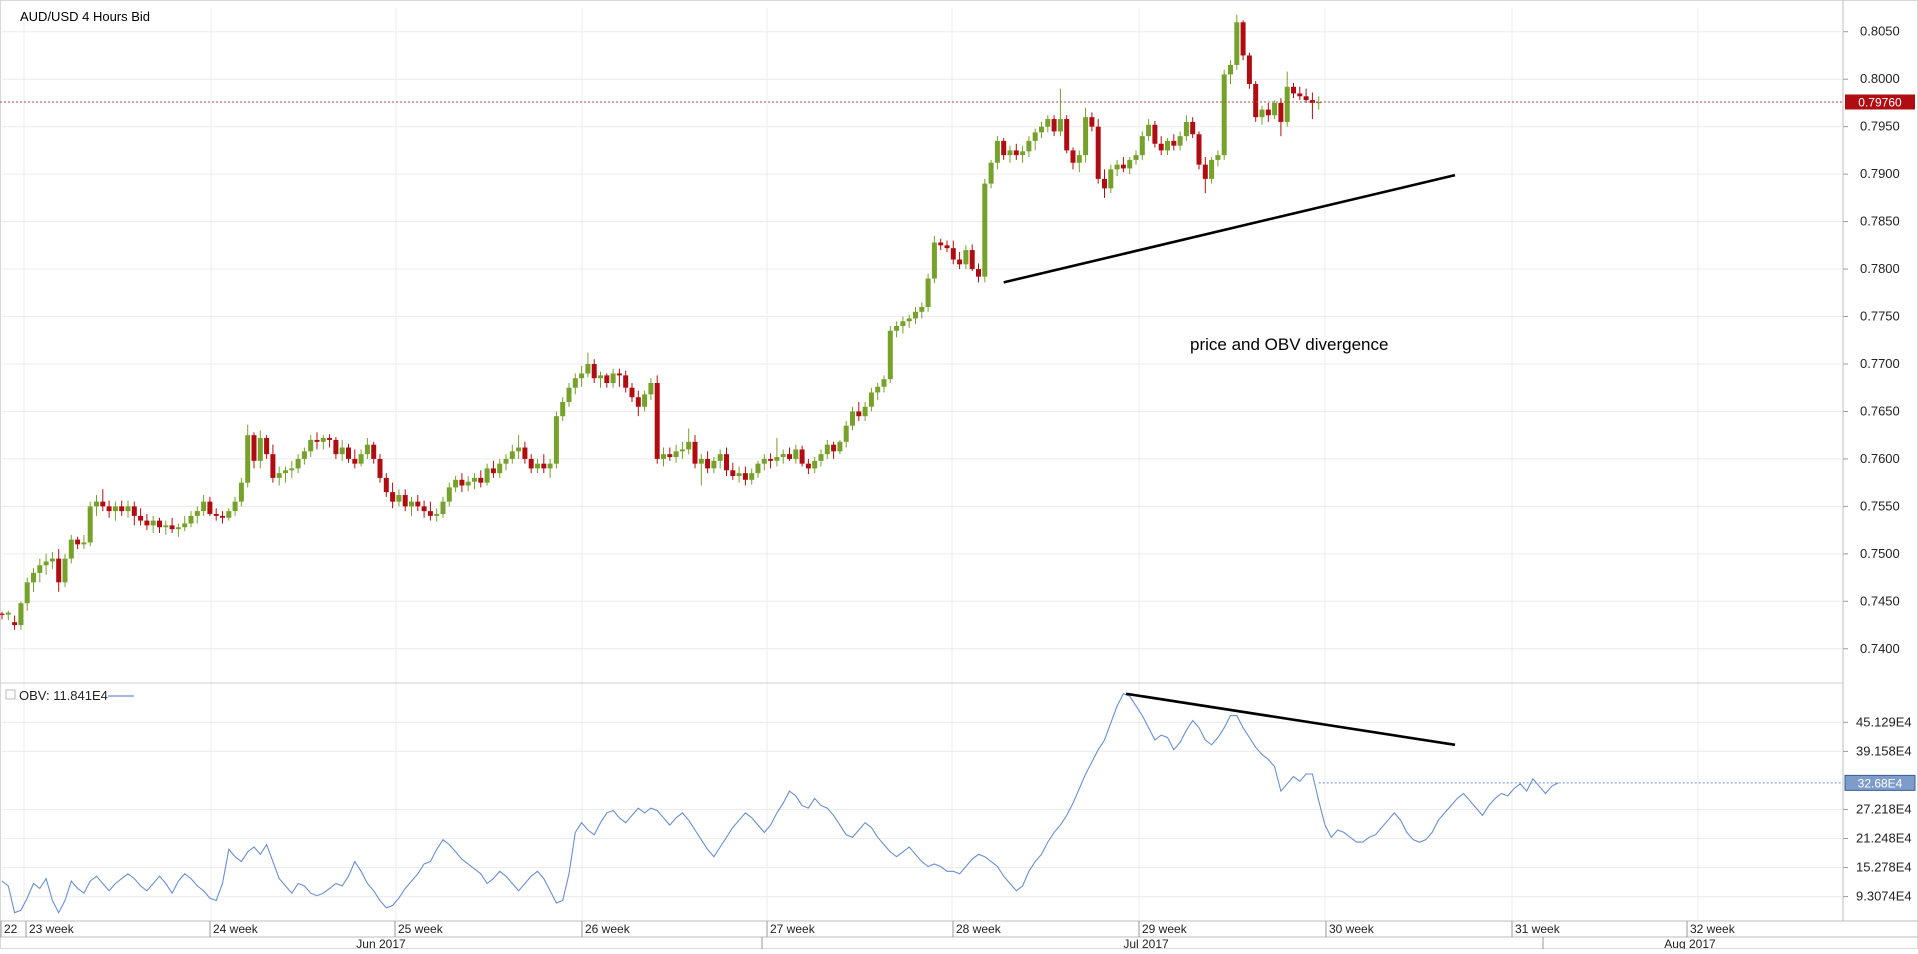  Describe the element at coordinates (10, 694) in the screenshot. I see `obv-legend-checkbox` at that location.